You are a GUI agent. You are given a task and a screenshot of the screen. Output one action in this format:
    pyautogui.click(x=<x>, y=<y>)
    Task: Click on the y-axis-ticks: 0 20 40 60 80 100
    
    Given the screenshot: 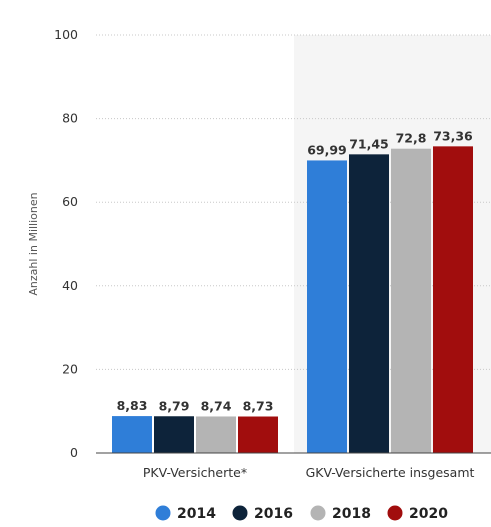 What is the action you would take?
    pyautogui.click(x=66, y=243)
    